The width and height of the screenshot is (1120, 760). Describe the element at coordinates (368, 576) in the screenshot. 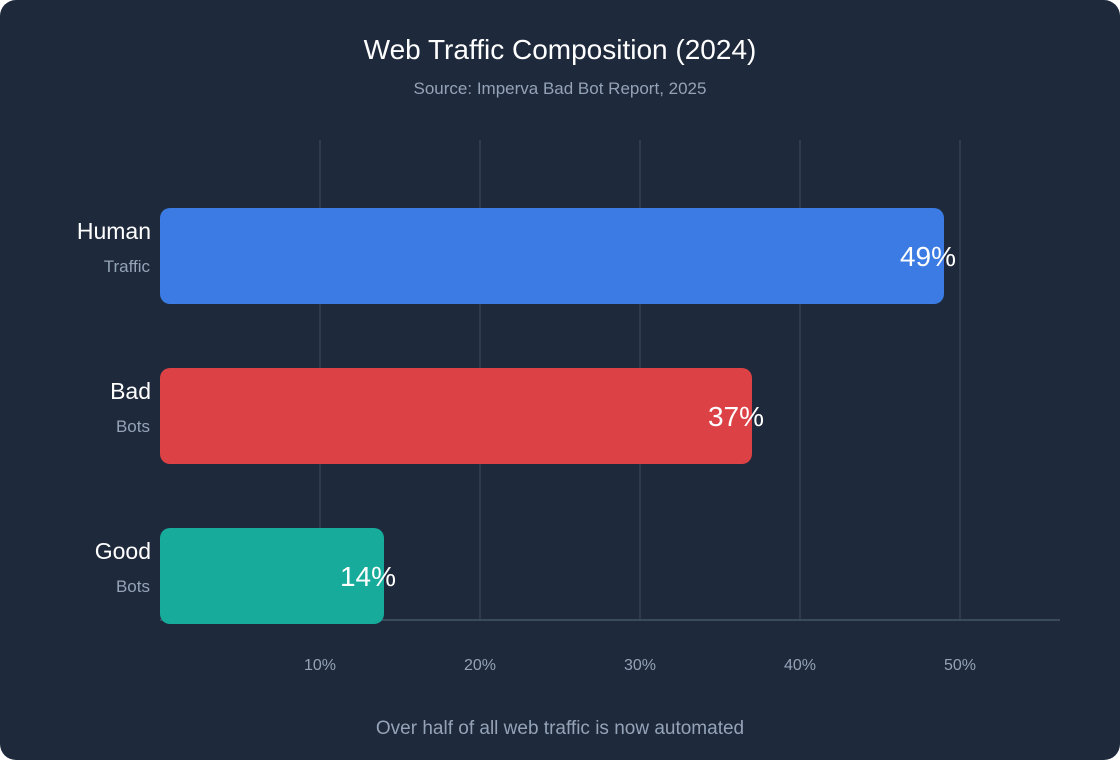

I see `bar-value-label: 14%` at that location.